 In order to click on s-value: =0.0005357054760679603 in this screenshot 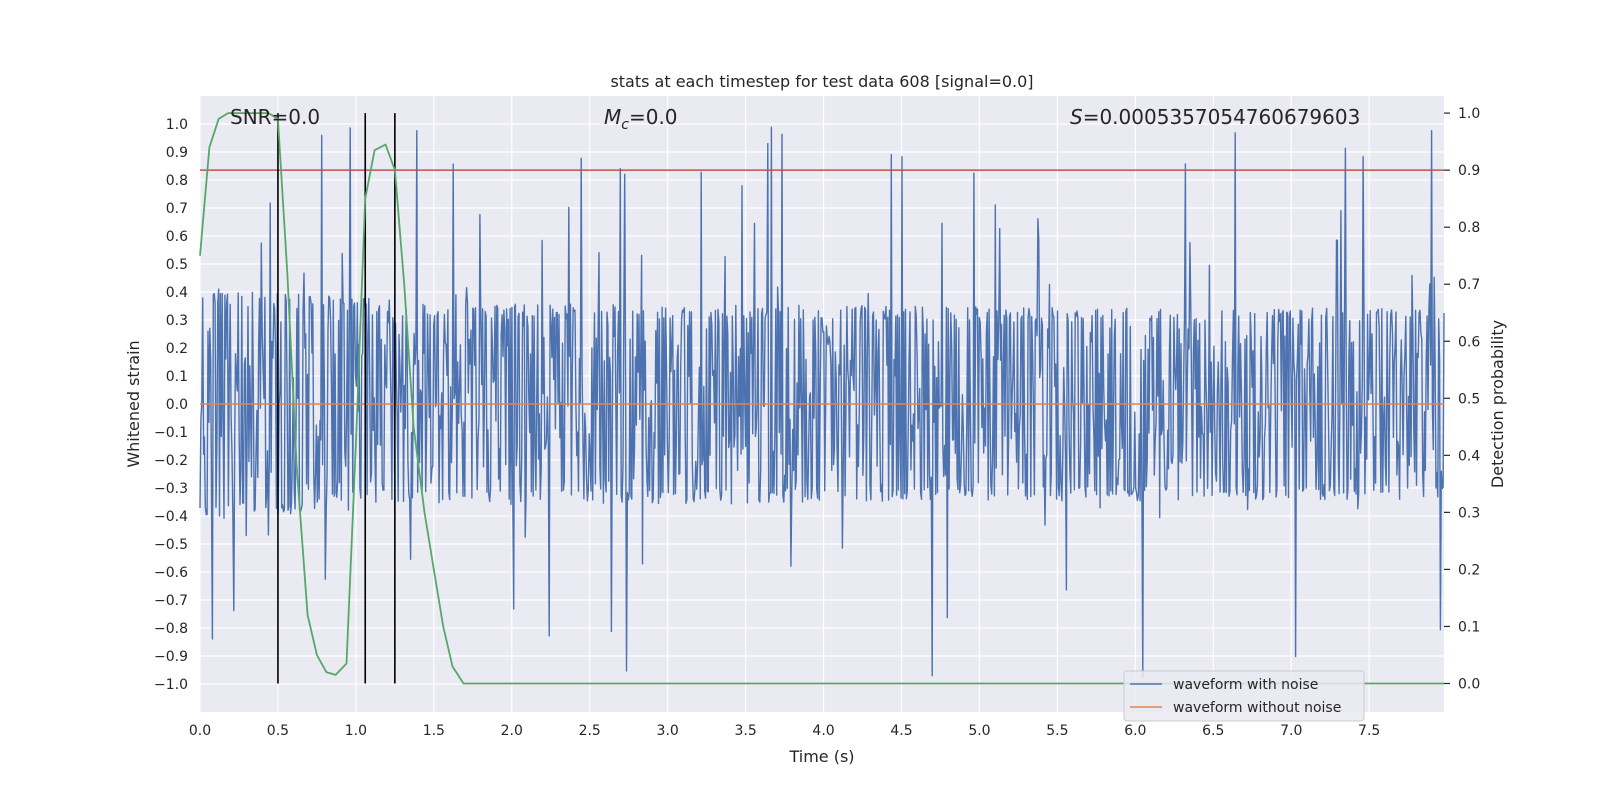, I will do `click(1222, 117)`.